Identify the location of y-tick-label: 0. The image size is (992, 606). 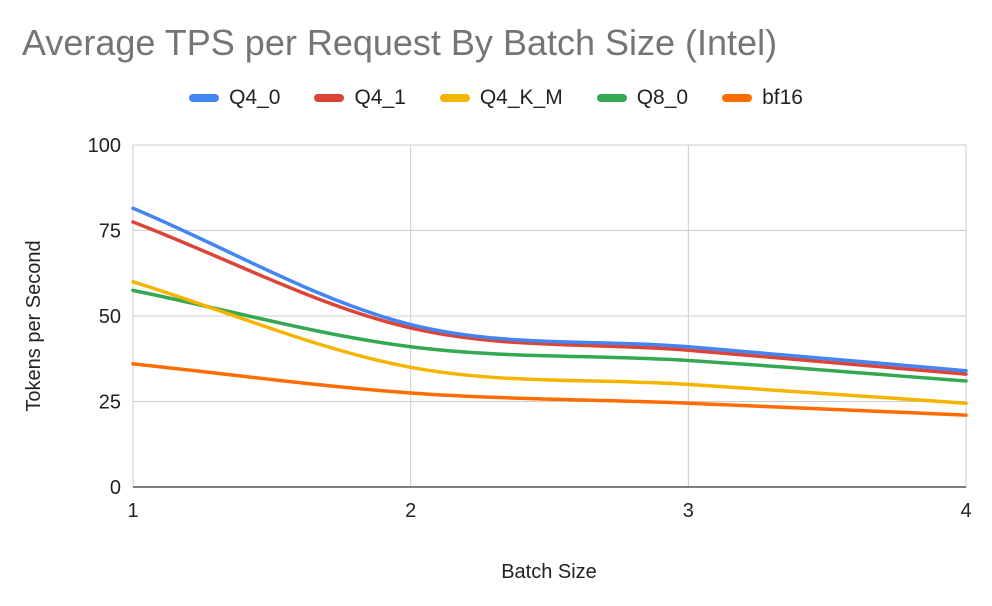
(115, 488).